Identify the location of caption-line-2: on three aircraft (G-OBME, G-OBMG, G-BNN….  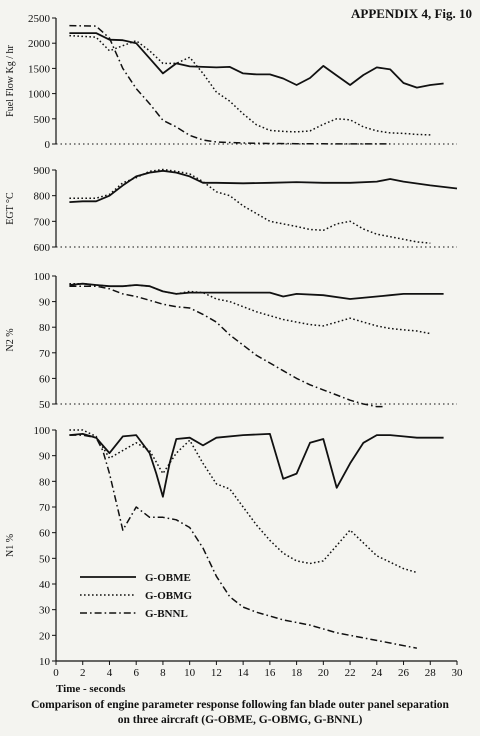
(240, 720).